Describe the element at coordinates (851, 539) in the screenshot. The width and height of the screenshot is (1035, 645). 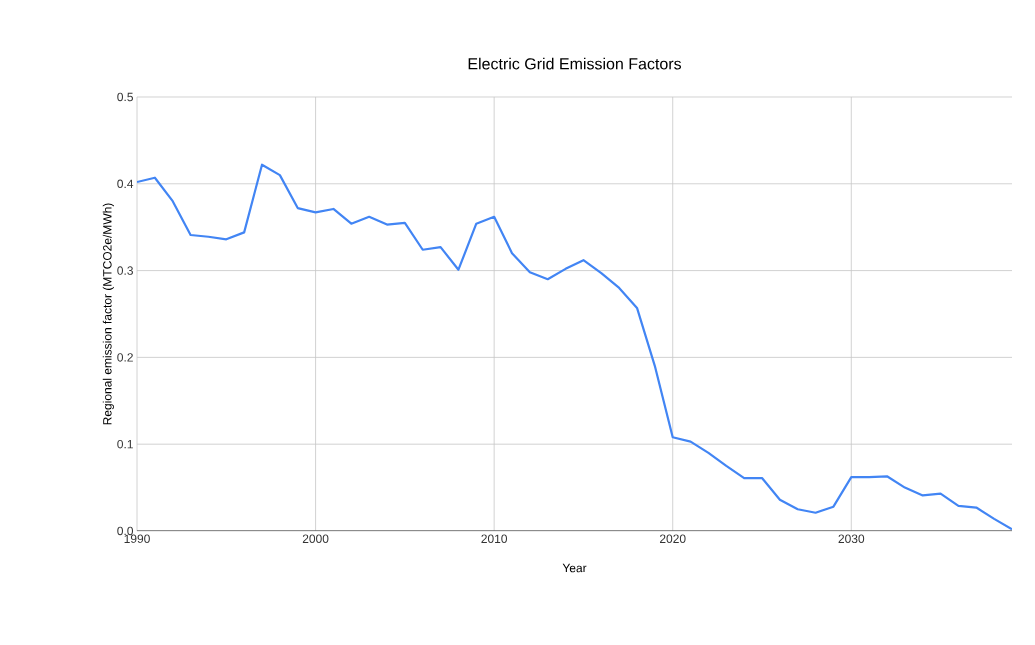
I see `x-tick-label: 2030` at that location.